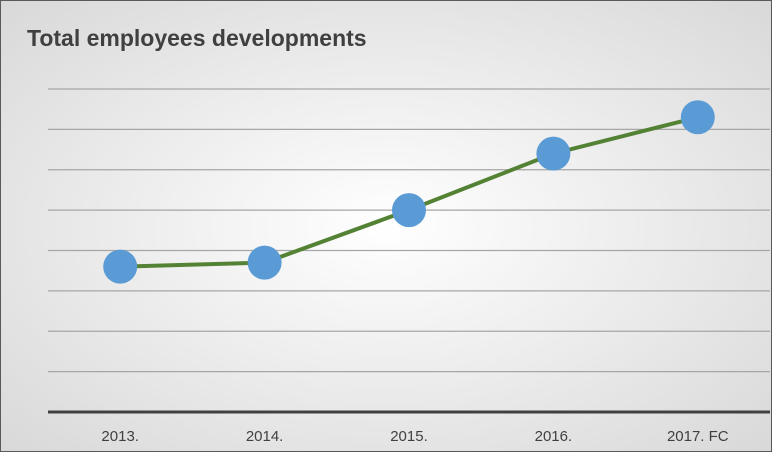 The height and width of the screenshot is (452, 772). I want to click on x-tick-label: 2017. FC, so click(698, 436).